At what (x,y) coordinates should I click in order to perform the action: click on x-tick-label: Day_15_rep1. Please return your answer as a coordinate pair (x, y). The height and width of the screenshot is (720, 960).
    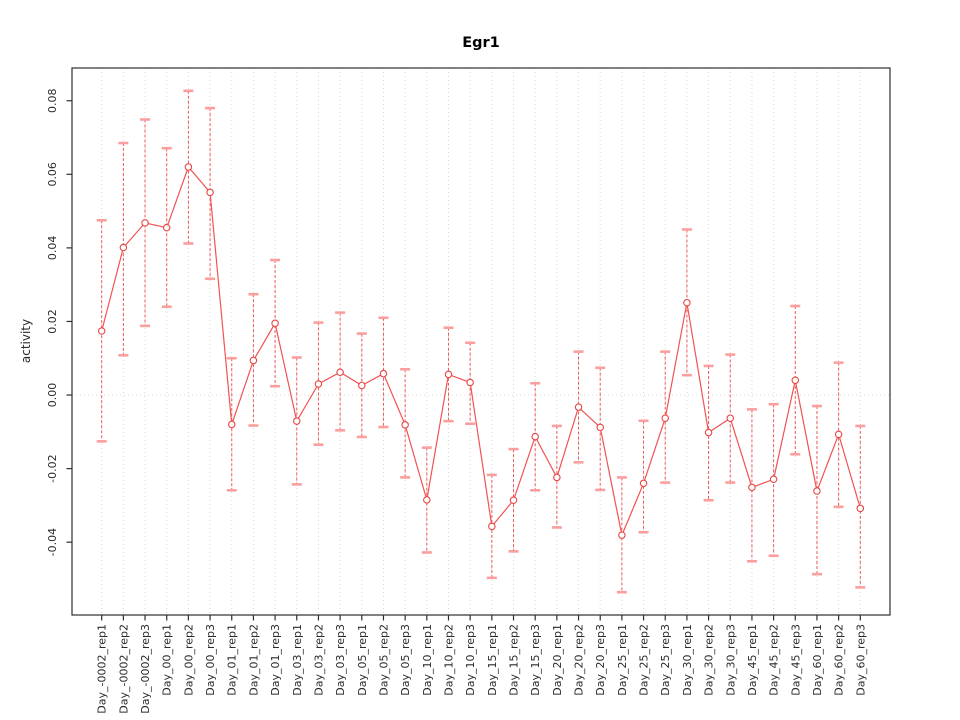
    Looking at the image, I should click on (492, 660).